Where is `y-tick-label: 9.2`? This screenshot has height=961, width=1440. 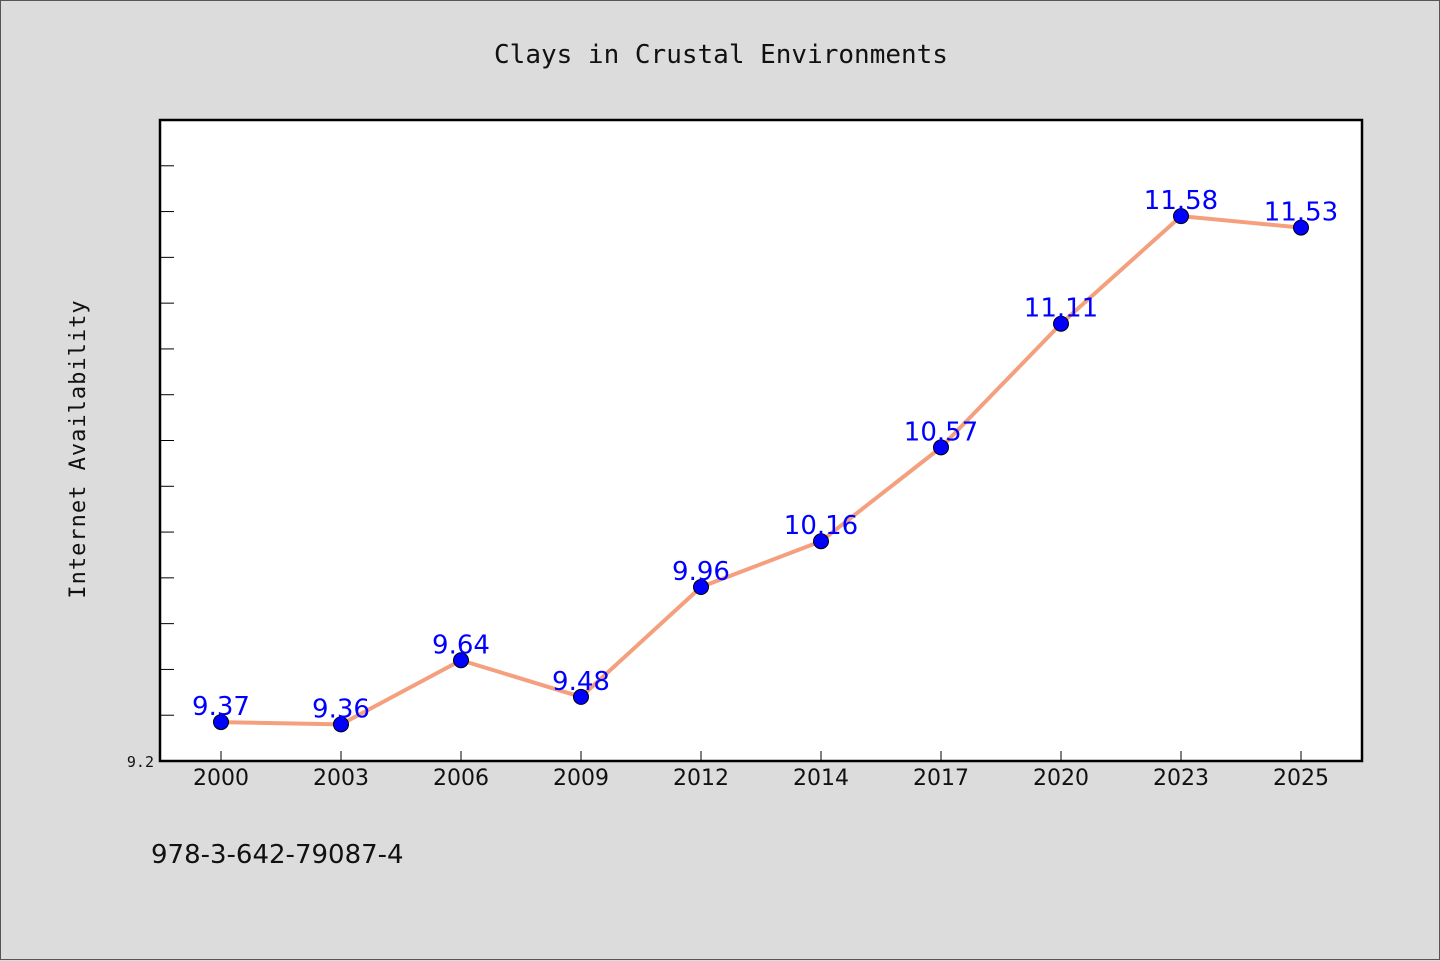
y-tick-label: 9.2 is located at coordinates (140, 762).